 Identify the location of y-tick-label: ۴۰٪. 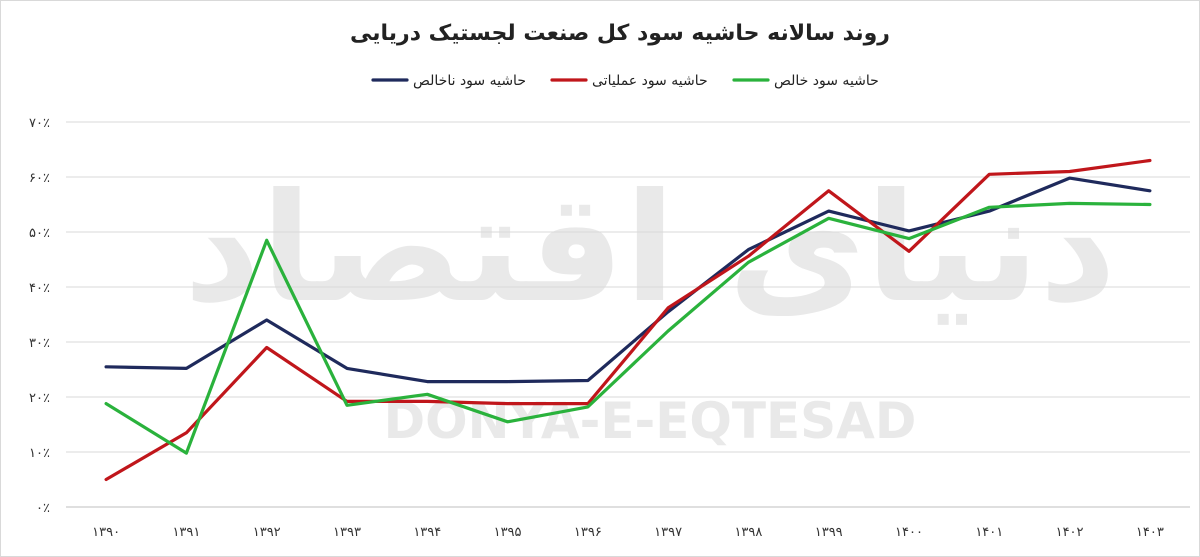
(39, 288).